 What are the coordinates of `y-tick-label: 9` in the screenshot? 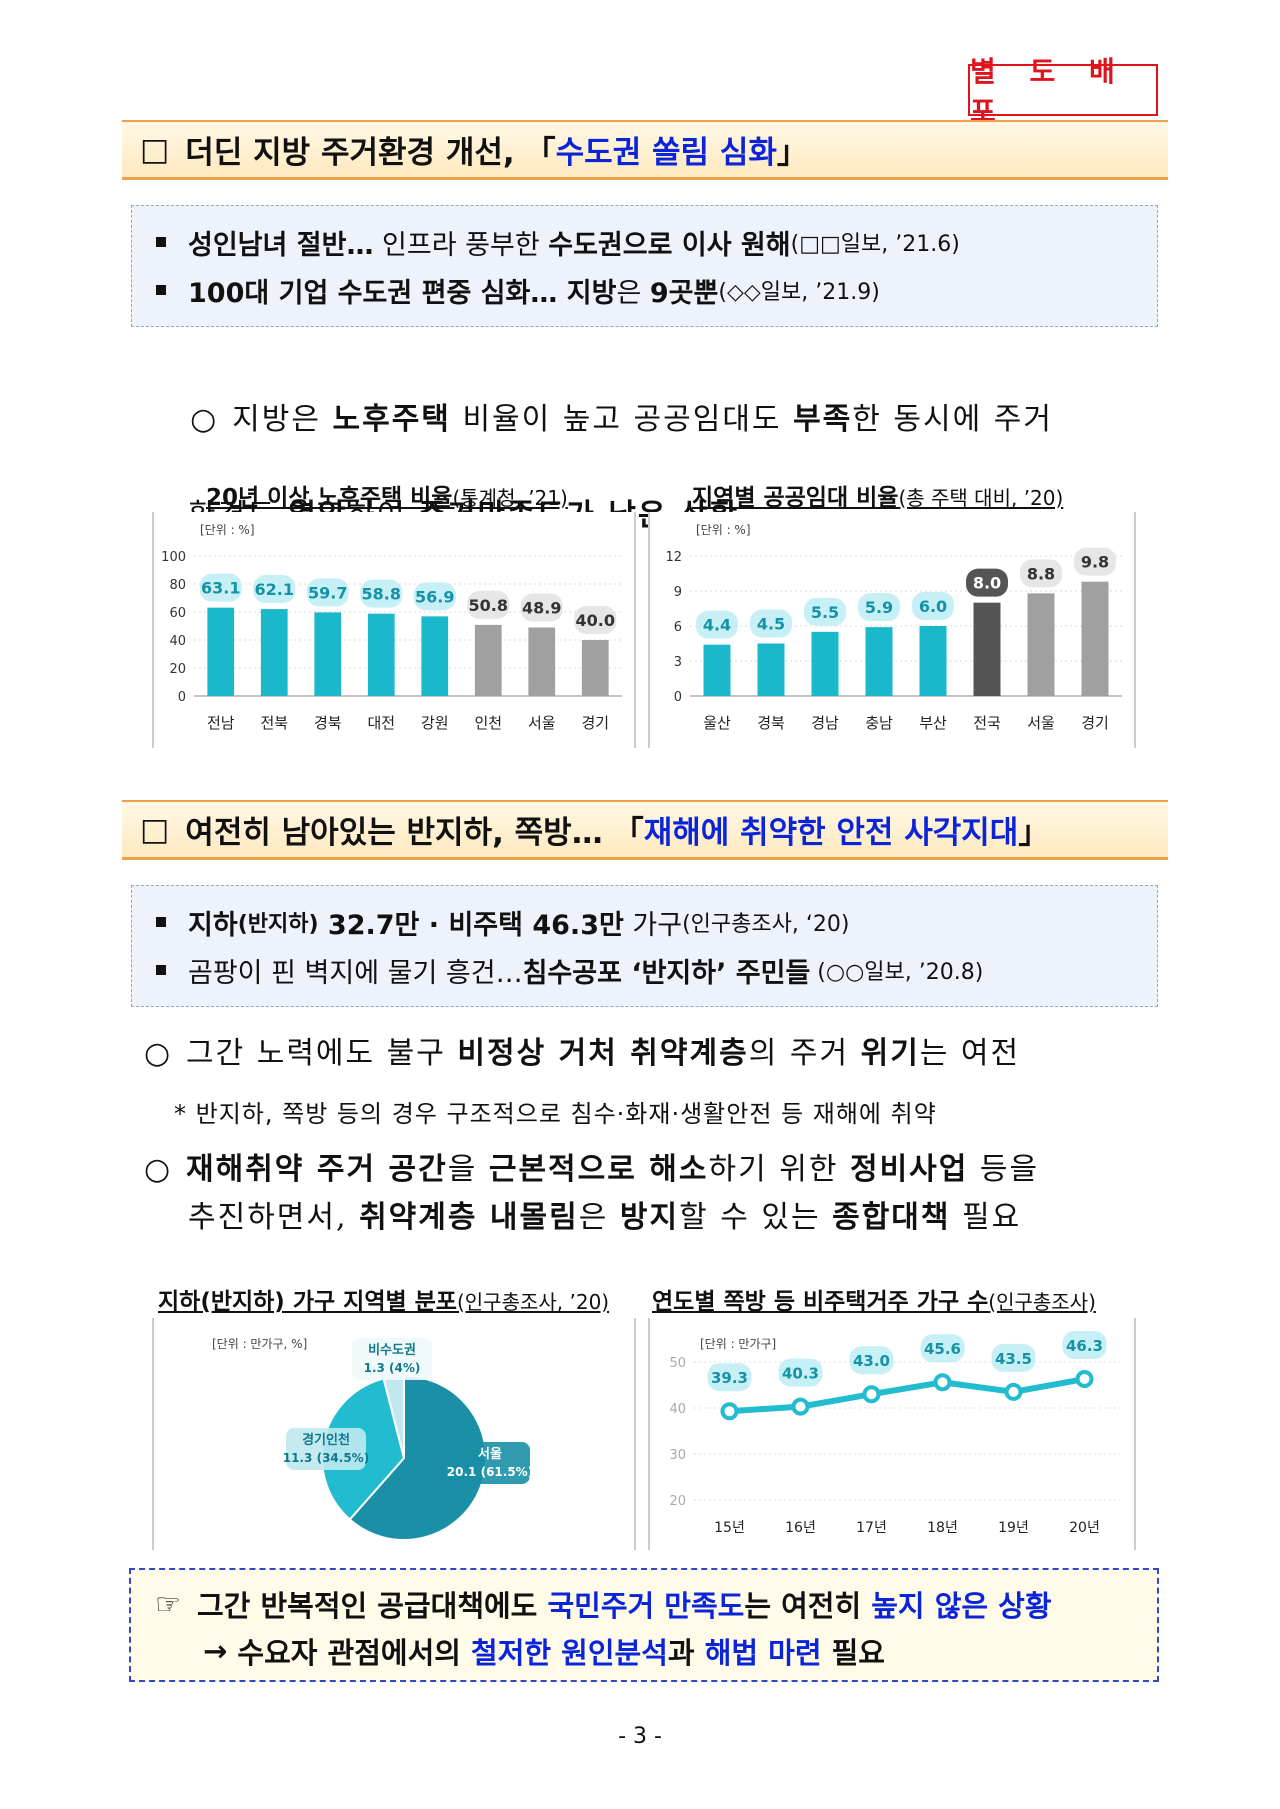 It's located at (678, 592).